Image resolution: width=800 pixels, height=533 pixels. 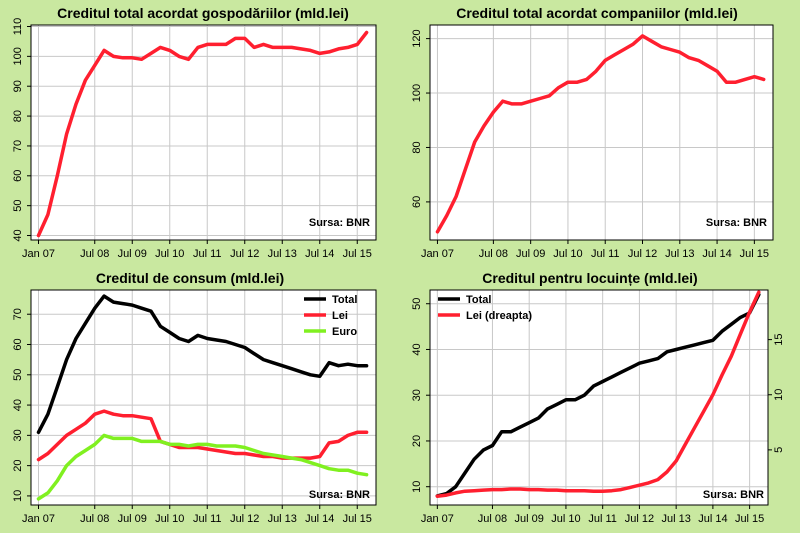 What do you see at coordinates (190, 278) in the screenshot?
I see `chart-title: Creditul de consum (mld.lei)` at bounding box center [190, 278].